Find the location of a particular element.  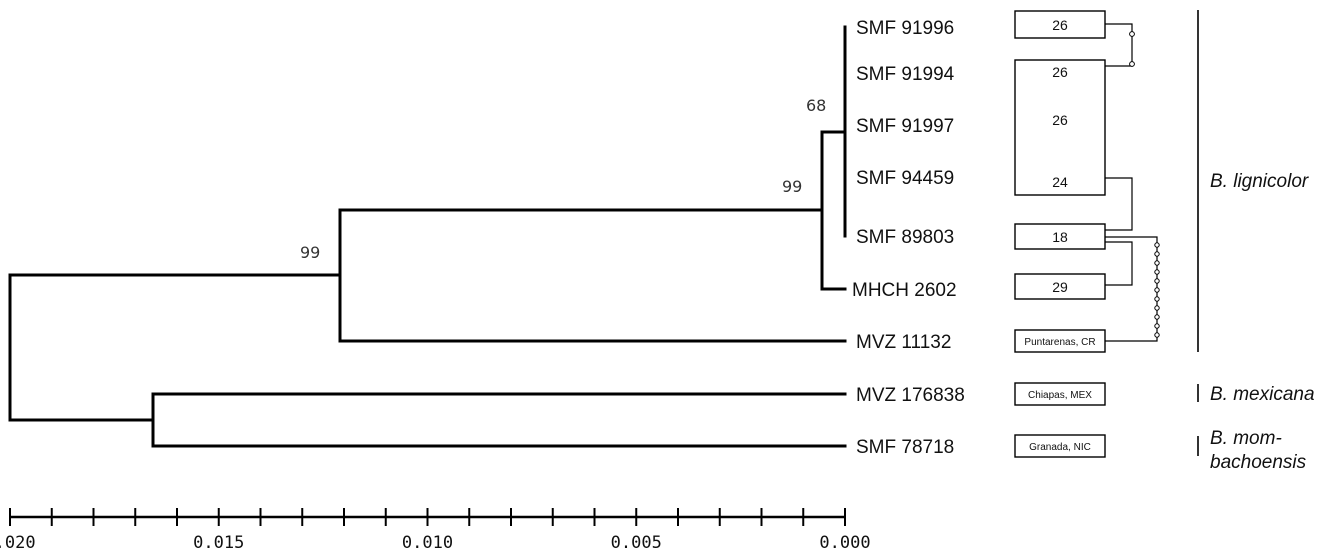

locality-label: Puntarenas, CR is located at coordinates (1059, 342).